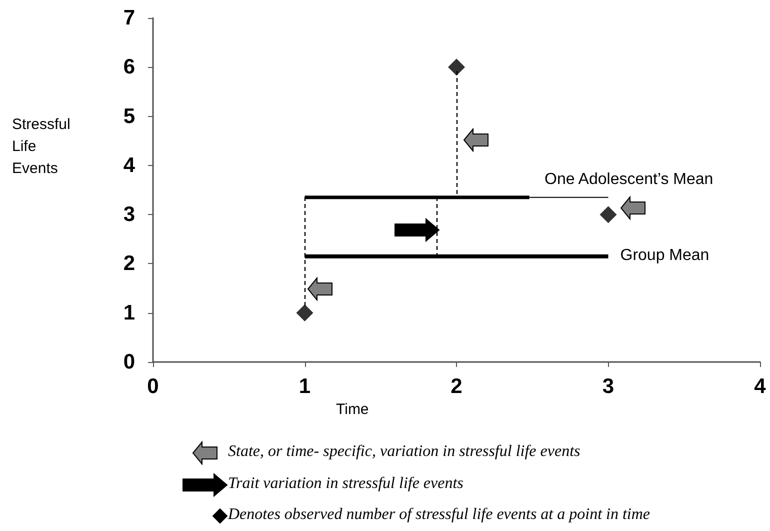 This screenshot has height=531, width=770. Describe the element at coordinates (129, 18) in the screenshot. I see `y-tick-label: 7` at that location.